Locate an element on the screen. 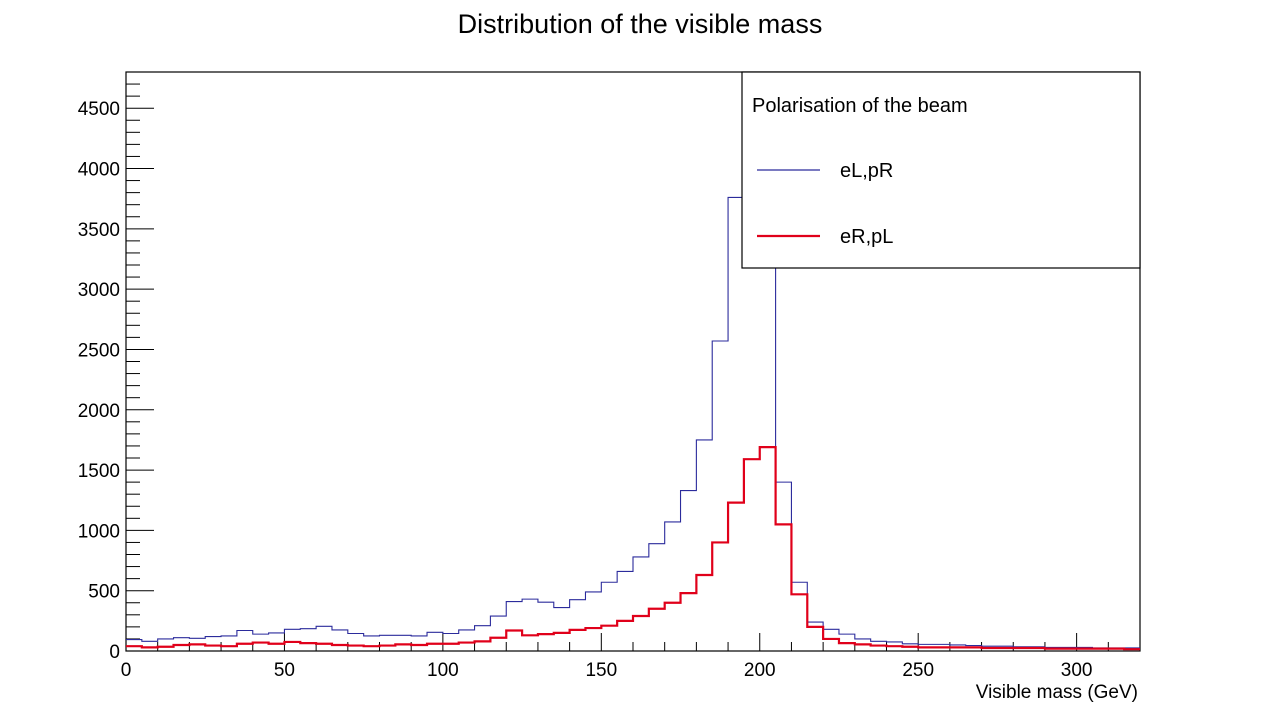 The height and width of the screenshot is (725, 1266). x-axis: 0 50 100 150 200 250 300 is located at coordinates (631, 657).